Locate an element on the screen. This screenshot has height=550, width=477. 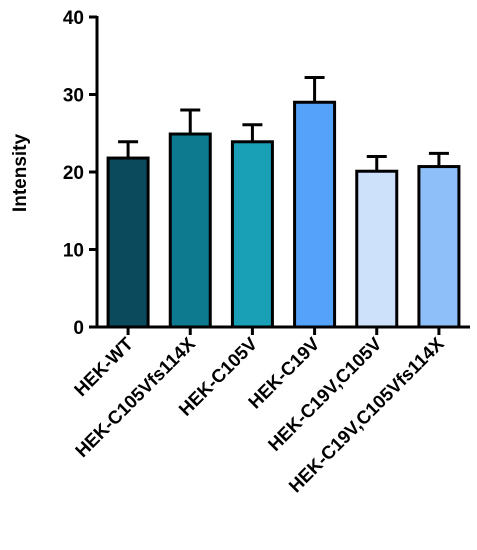
x-tick-label: HEK-C105Vfs114X is located at coordinates (135, 397).